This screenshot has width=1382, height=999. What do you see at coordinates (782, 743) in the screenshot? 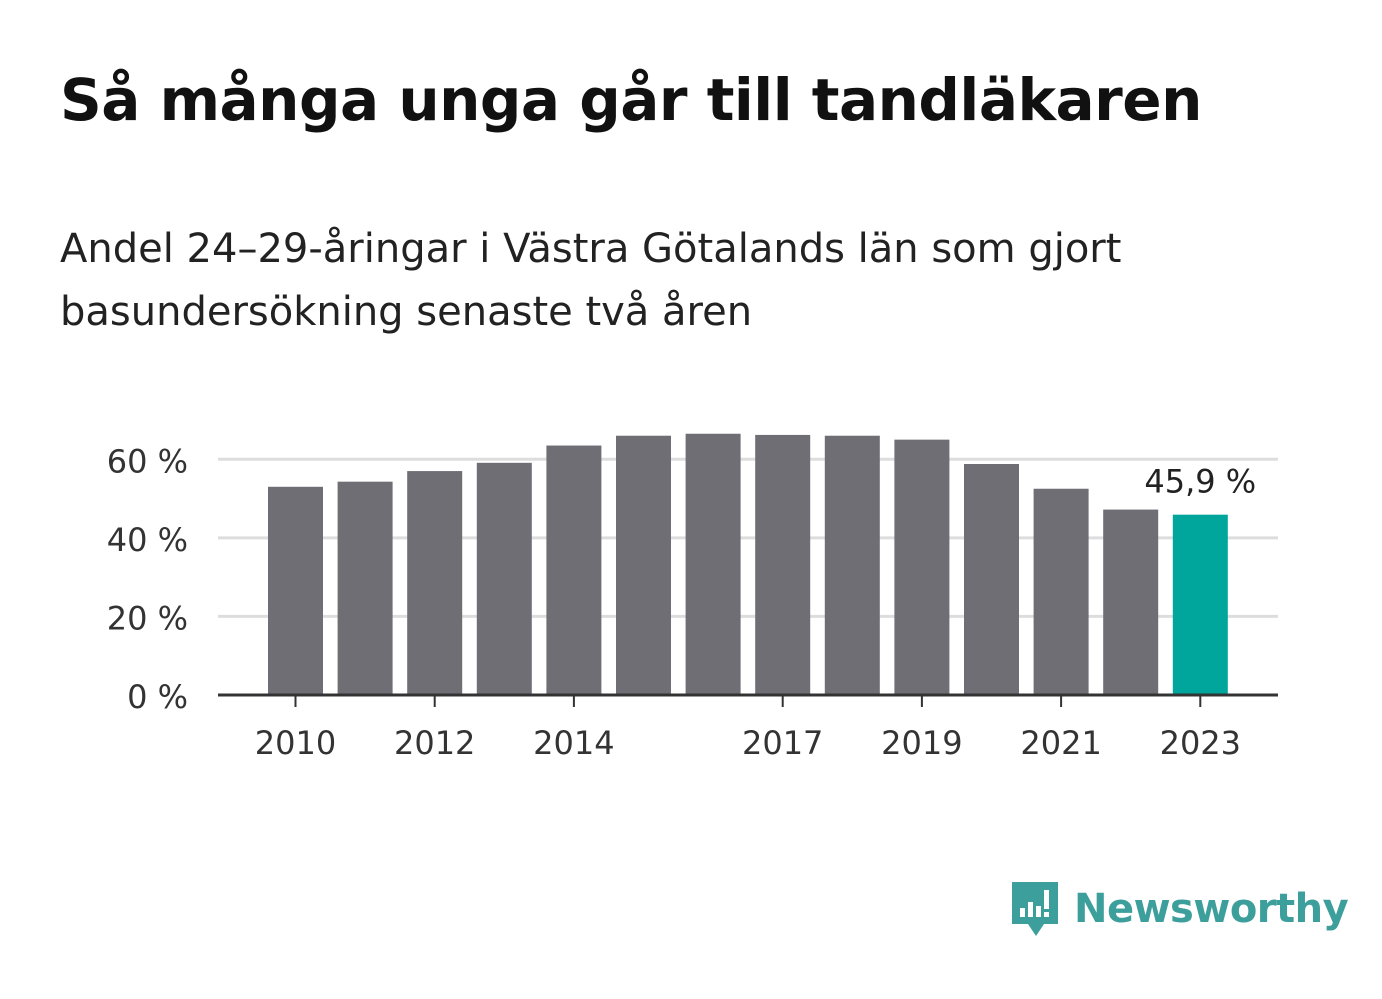
I see `x-tick-label: 2017` at bounding box center [782, 743].